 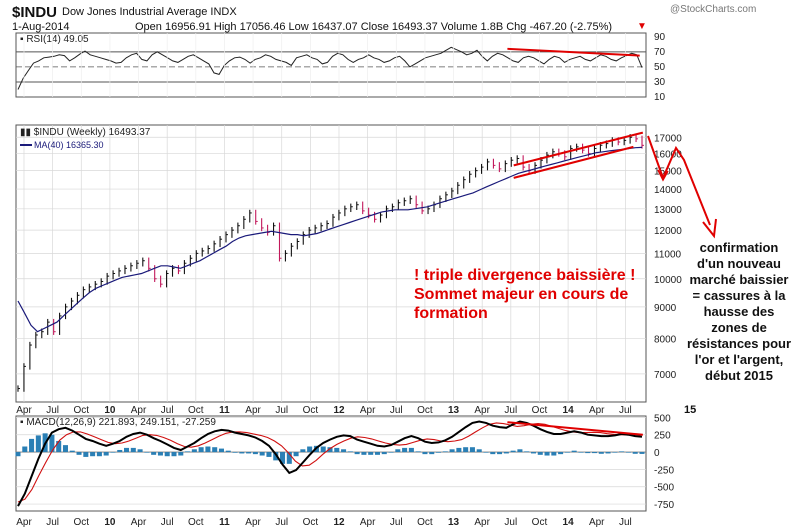 I want to click on macd-frame, so click(x=331, y=463).